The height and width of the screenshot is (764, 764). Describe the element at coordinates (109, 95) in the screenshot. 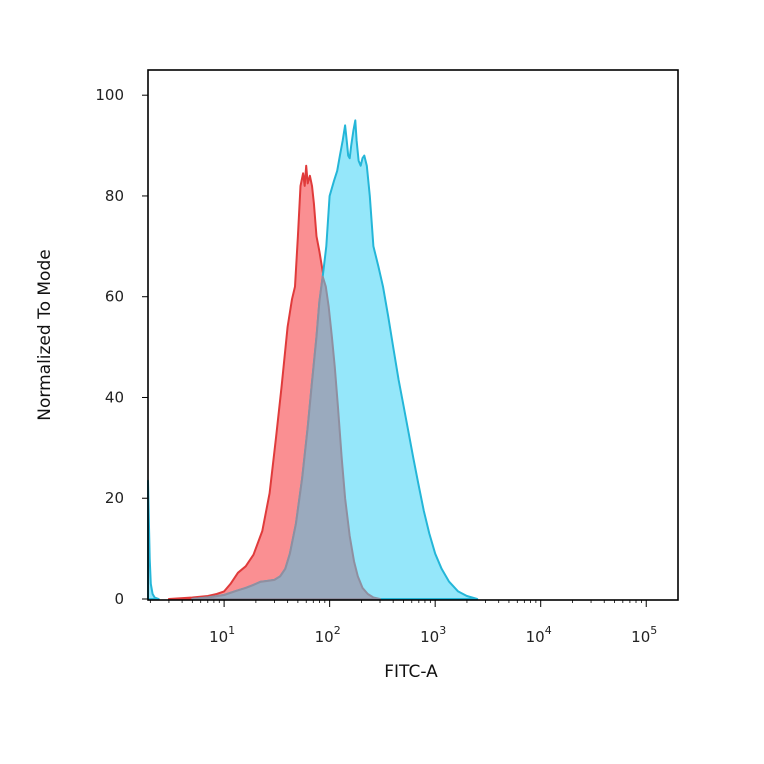

I see `y-tick-label: 100` at that location.